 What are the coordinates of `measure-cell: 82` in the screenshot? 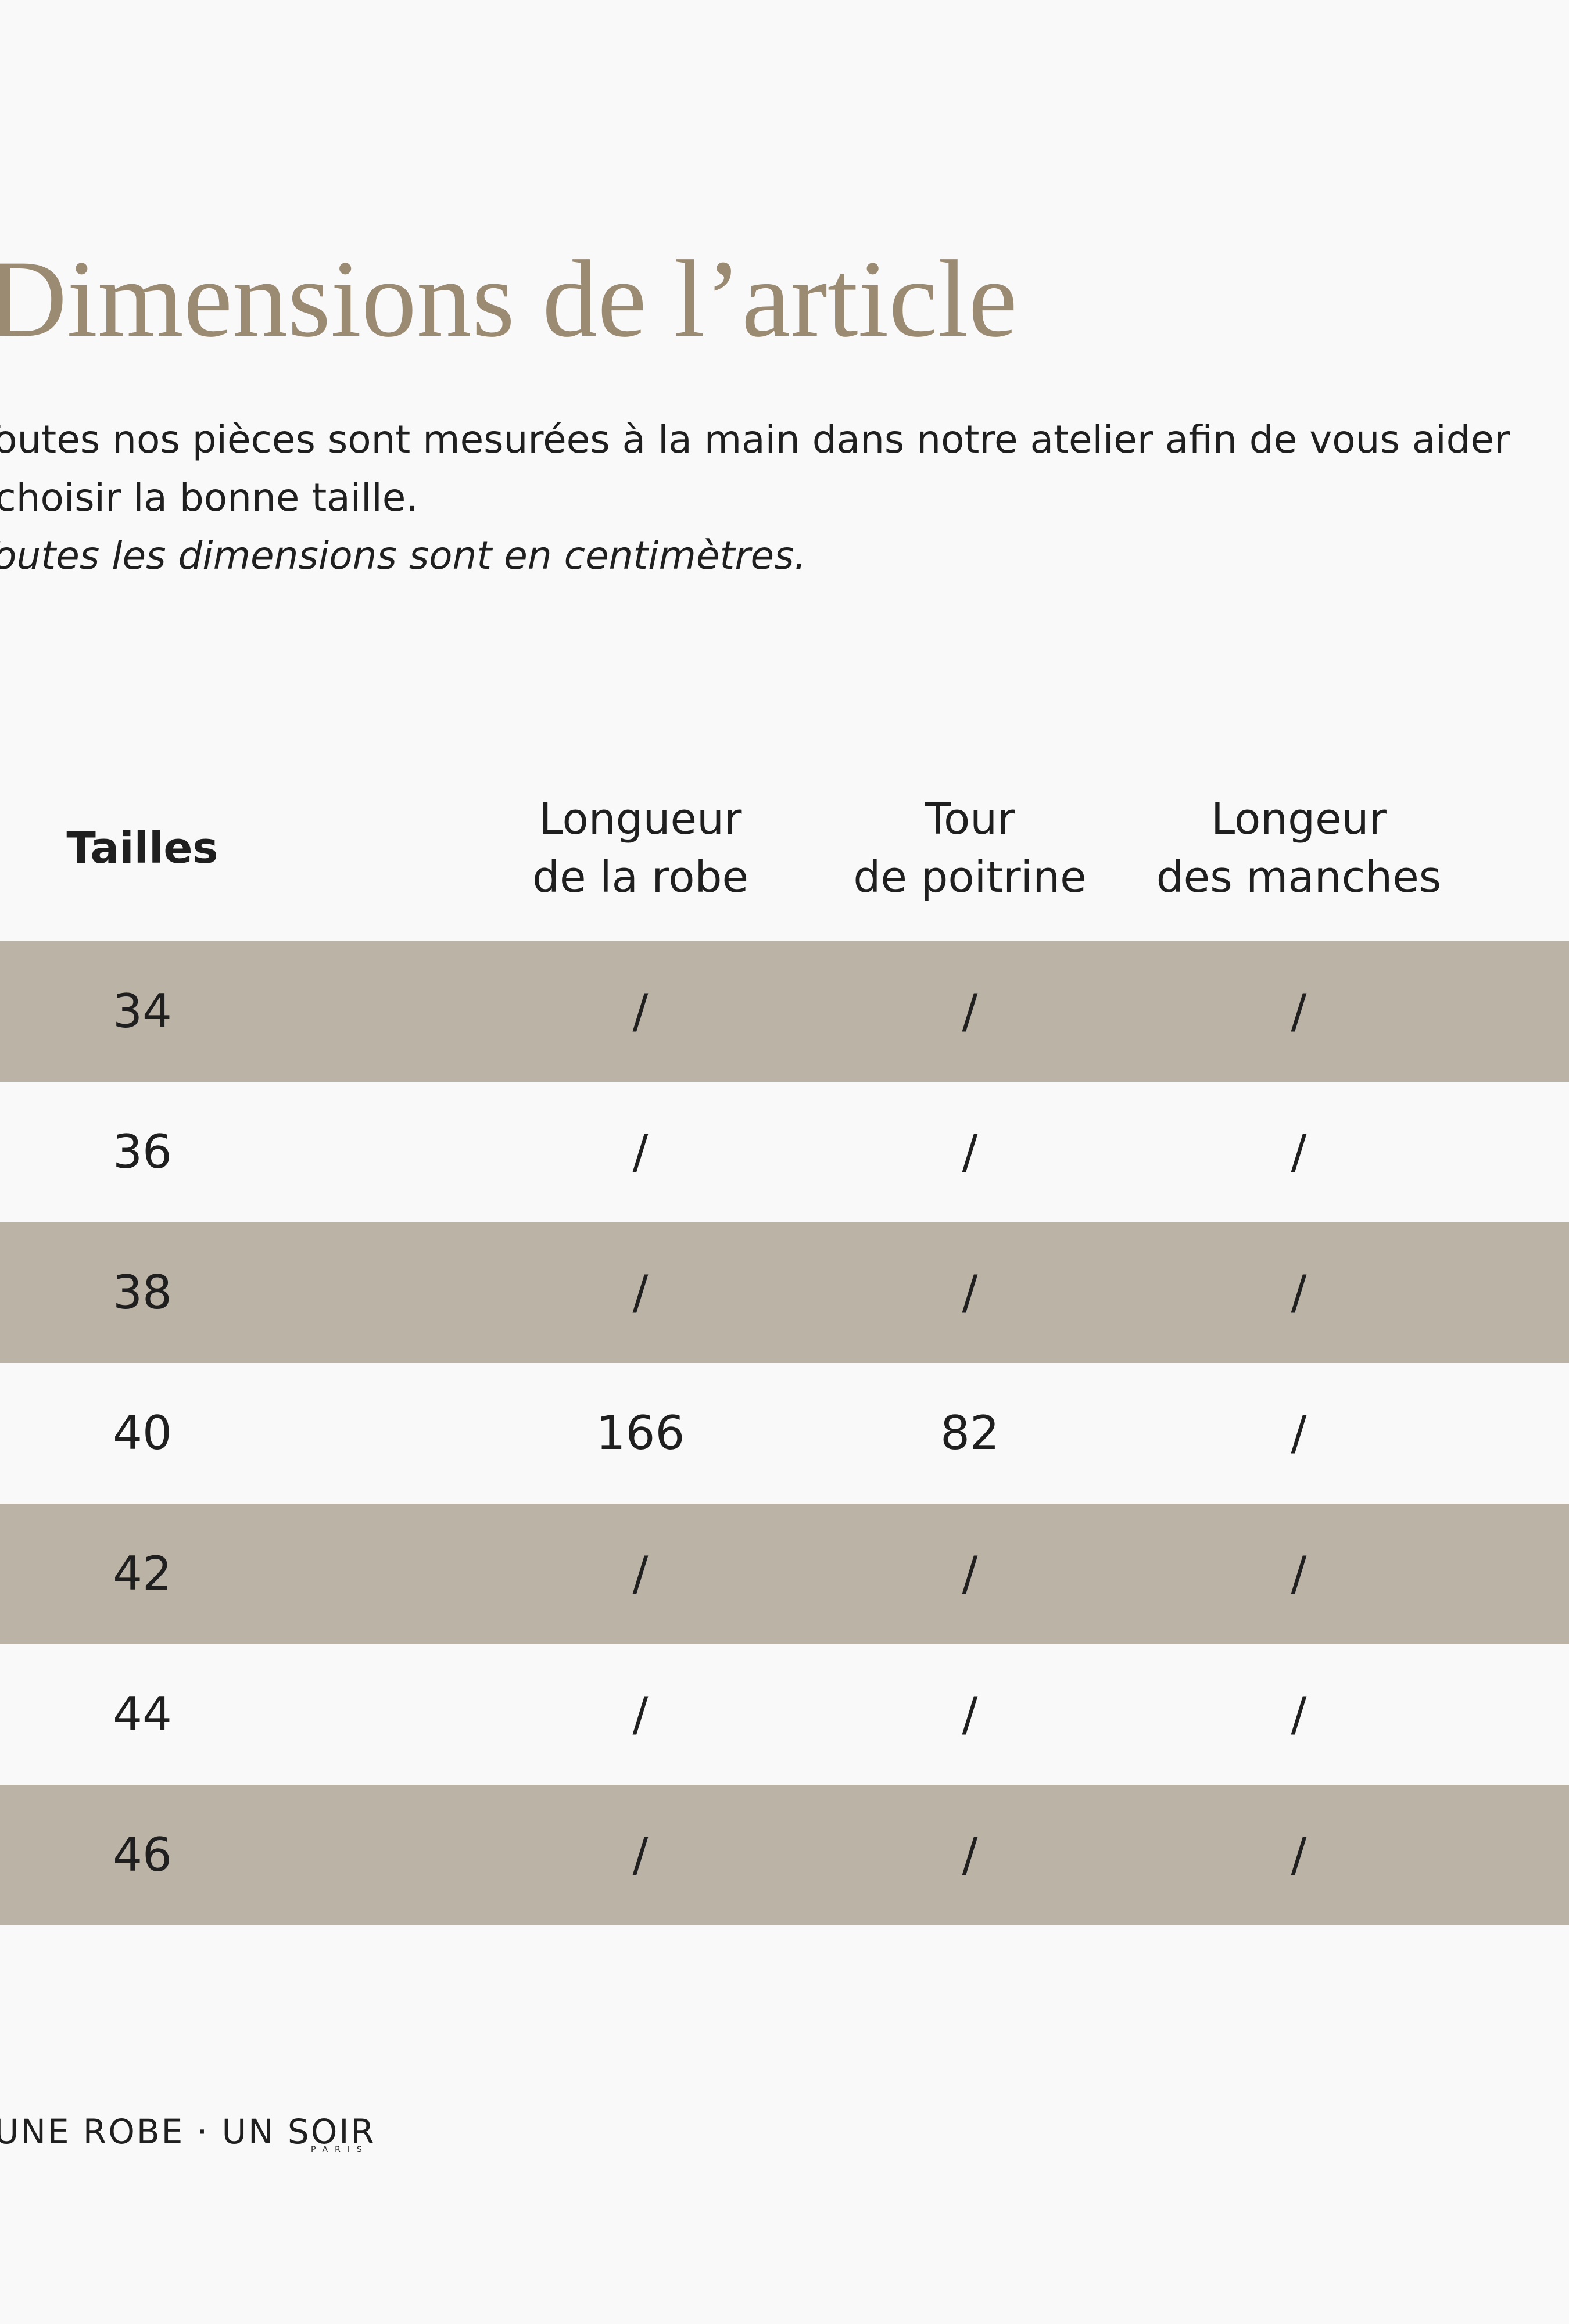 It's located at (970, 1433).